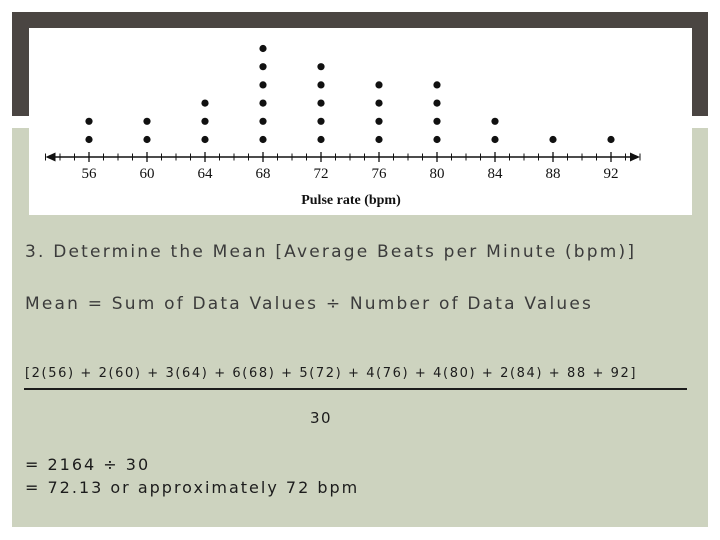 This screenshot has height=540, width=720. I want to click on result-line-division: = 2164 ÷ 30, so click(88, 464).